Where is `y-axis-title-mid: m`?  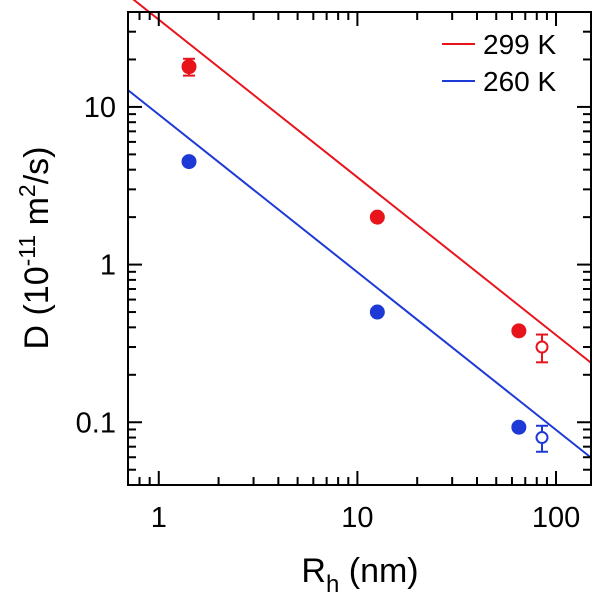
y-axis-title-mid: m is located at coordinates (37, 216).